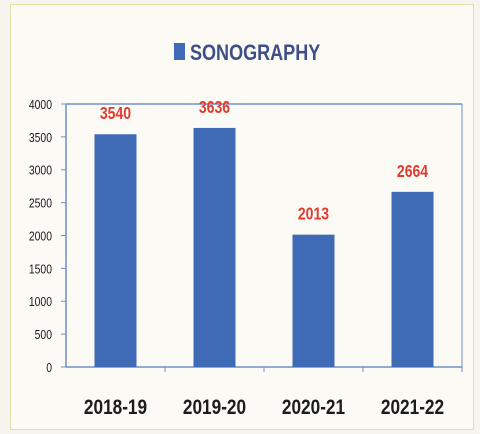  What do you see at coordinates (41, 236) in the screenshot?
I see `y-tick-label: 2000` at bounding box center [41, 236].